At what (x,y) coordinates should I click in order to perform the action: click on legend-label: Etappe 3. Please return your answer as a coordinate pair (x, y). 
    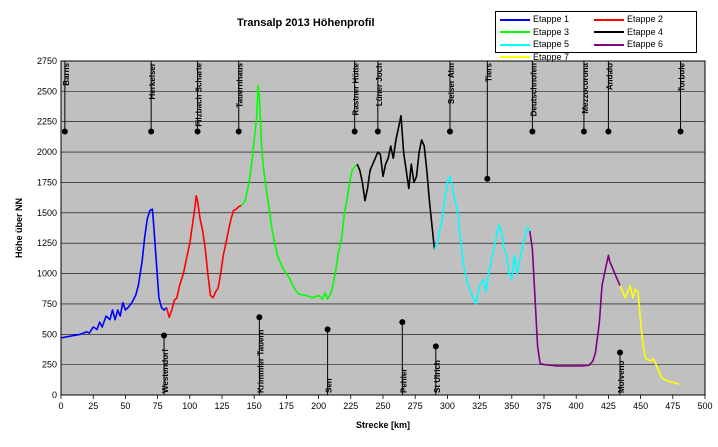
    Looking at the image, I should click on (551, 31).